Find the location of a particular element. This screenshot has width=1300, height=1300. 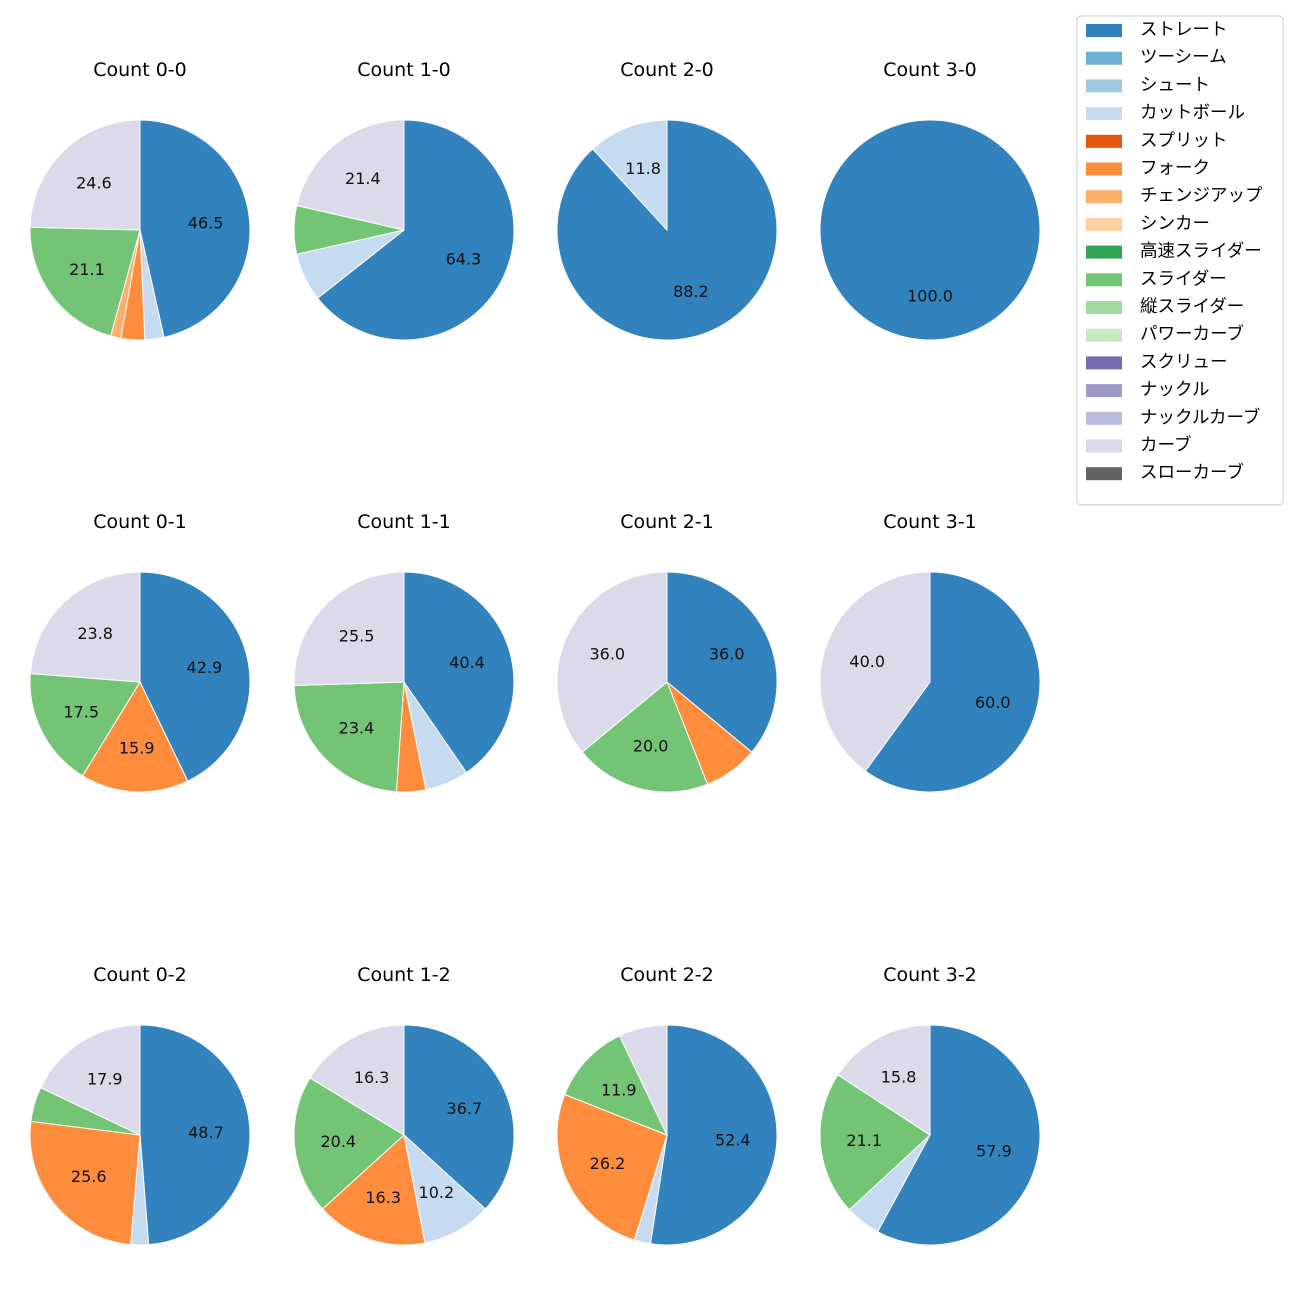

pie-11: Count 2-2 52.4 26.2 11.9 is located at coordinates (667, 1105).